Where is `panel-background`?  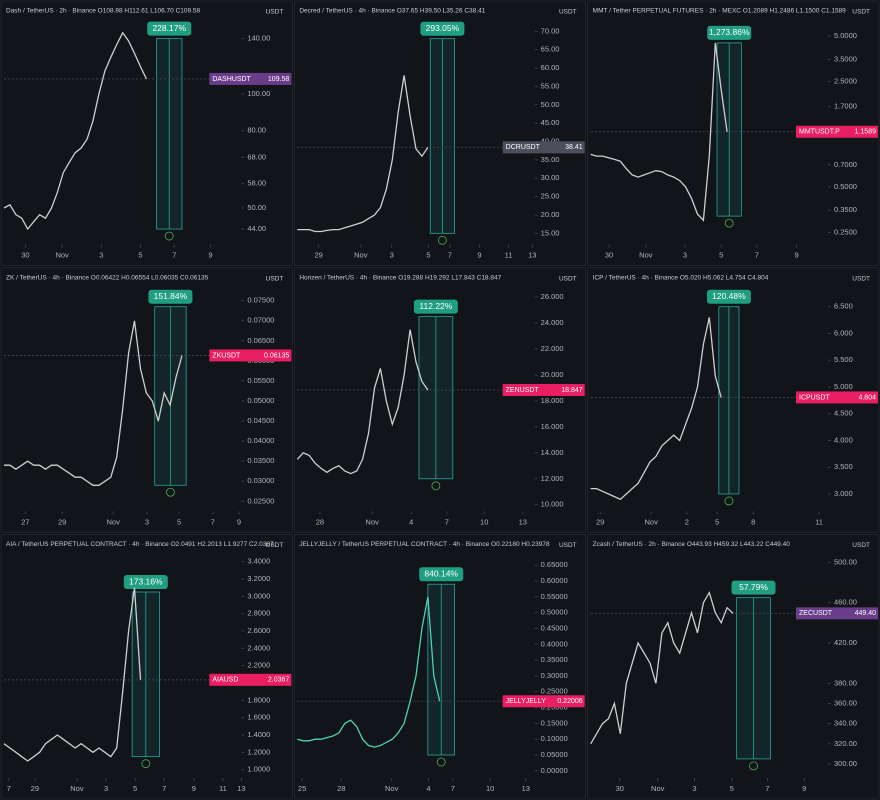
panel-background is located at coordinates (146, 133).